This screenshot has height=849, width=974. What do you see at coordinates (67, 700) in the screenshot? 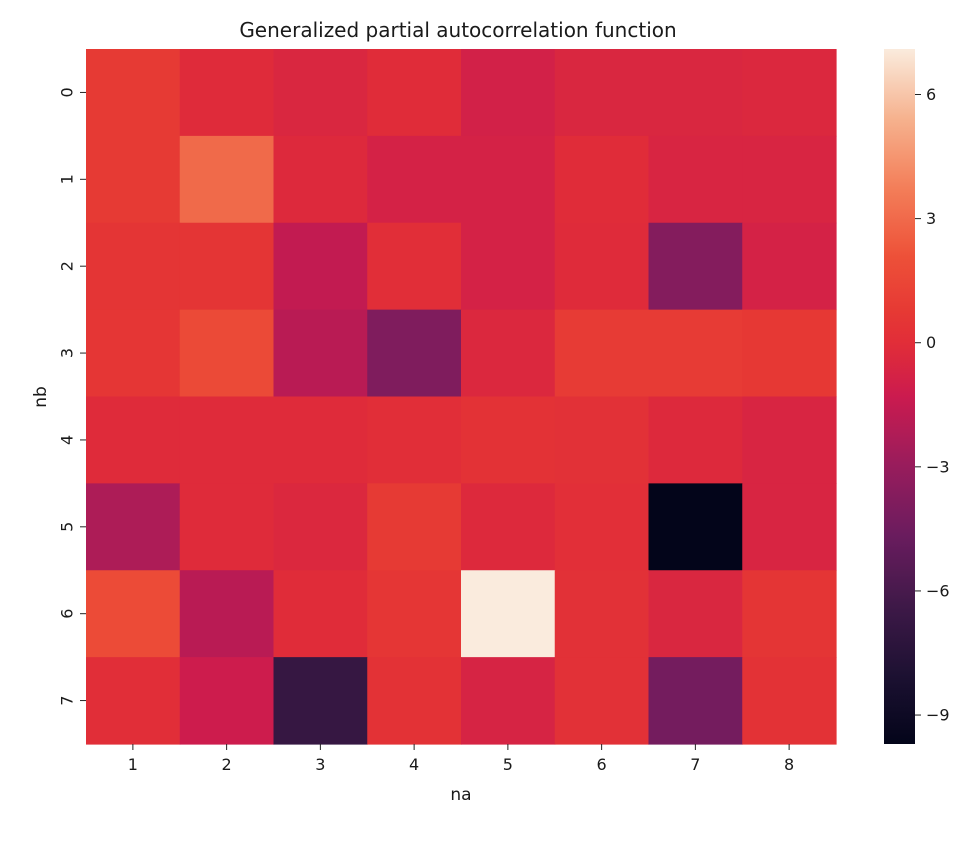
I see `y-tick-label: 7` at bounding box center [67, 700].